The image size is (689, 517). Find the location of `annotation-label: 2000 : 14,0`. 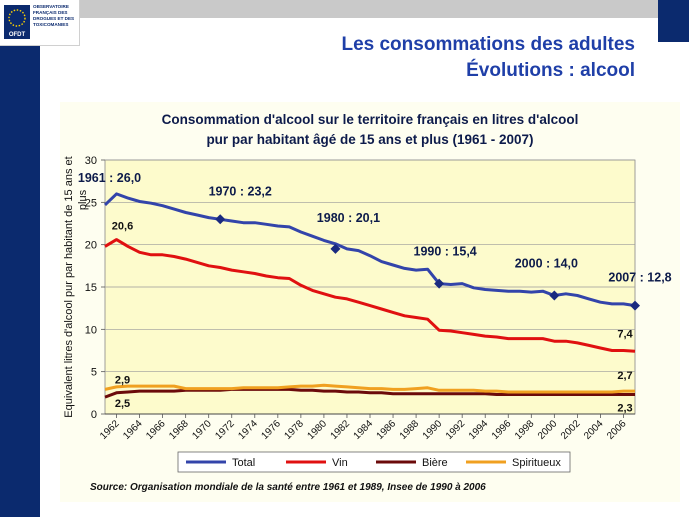

annotation-label: 2000 : 14,0 is located at coordinates (546, 263).